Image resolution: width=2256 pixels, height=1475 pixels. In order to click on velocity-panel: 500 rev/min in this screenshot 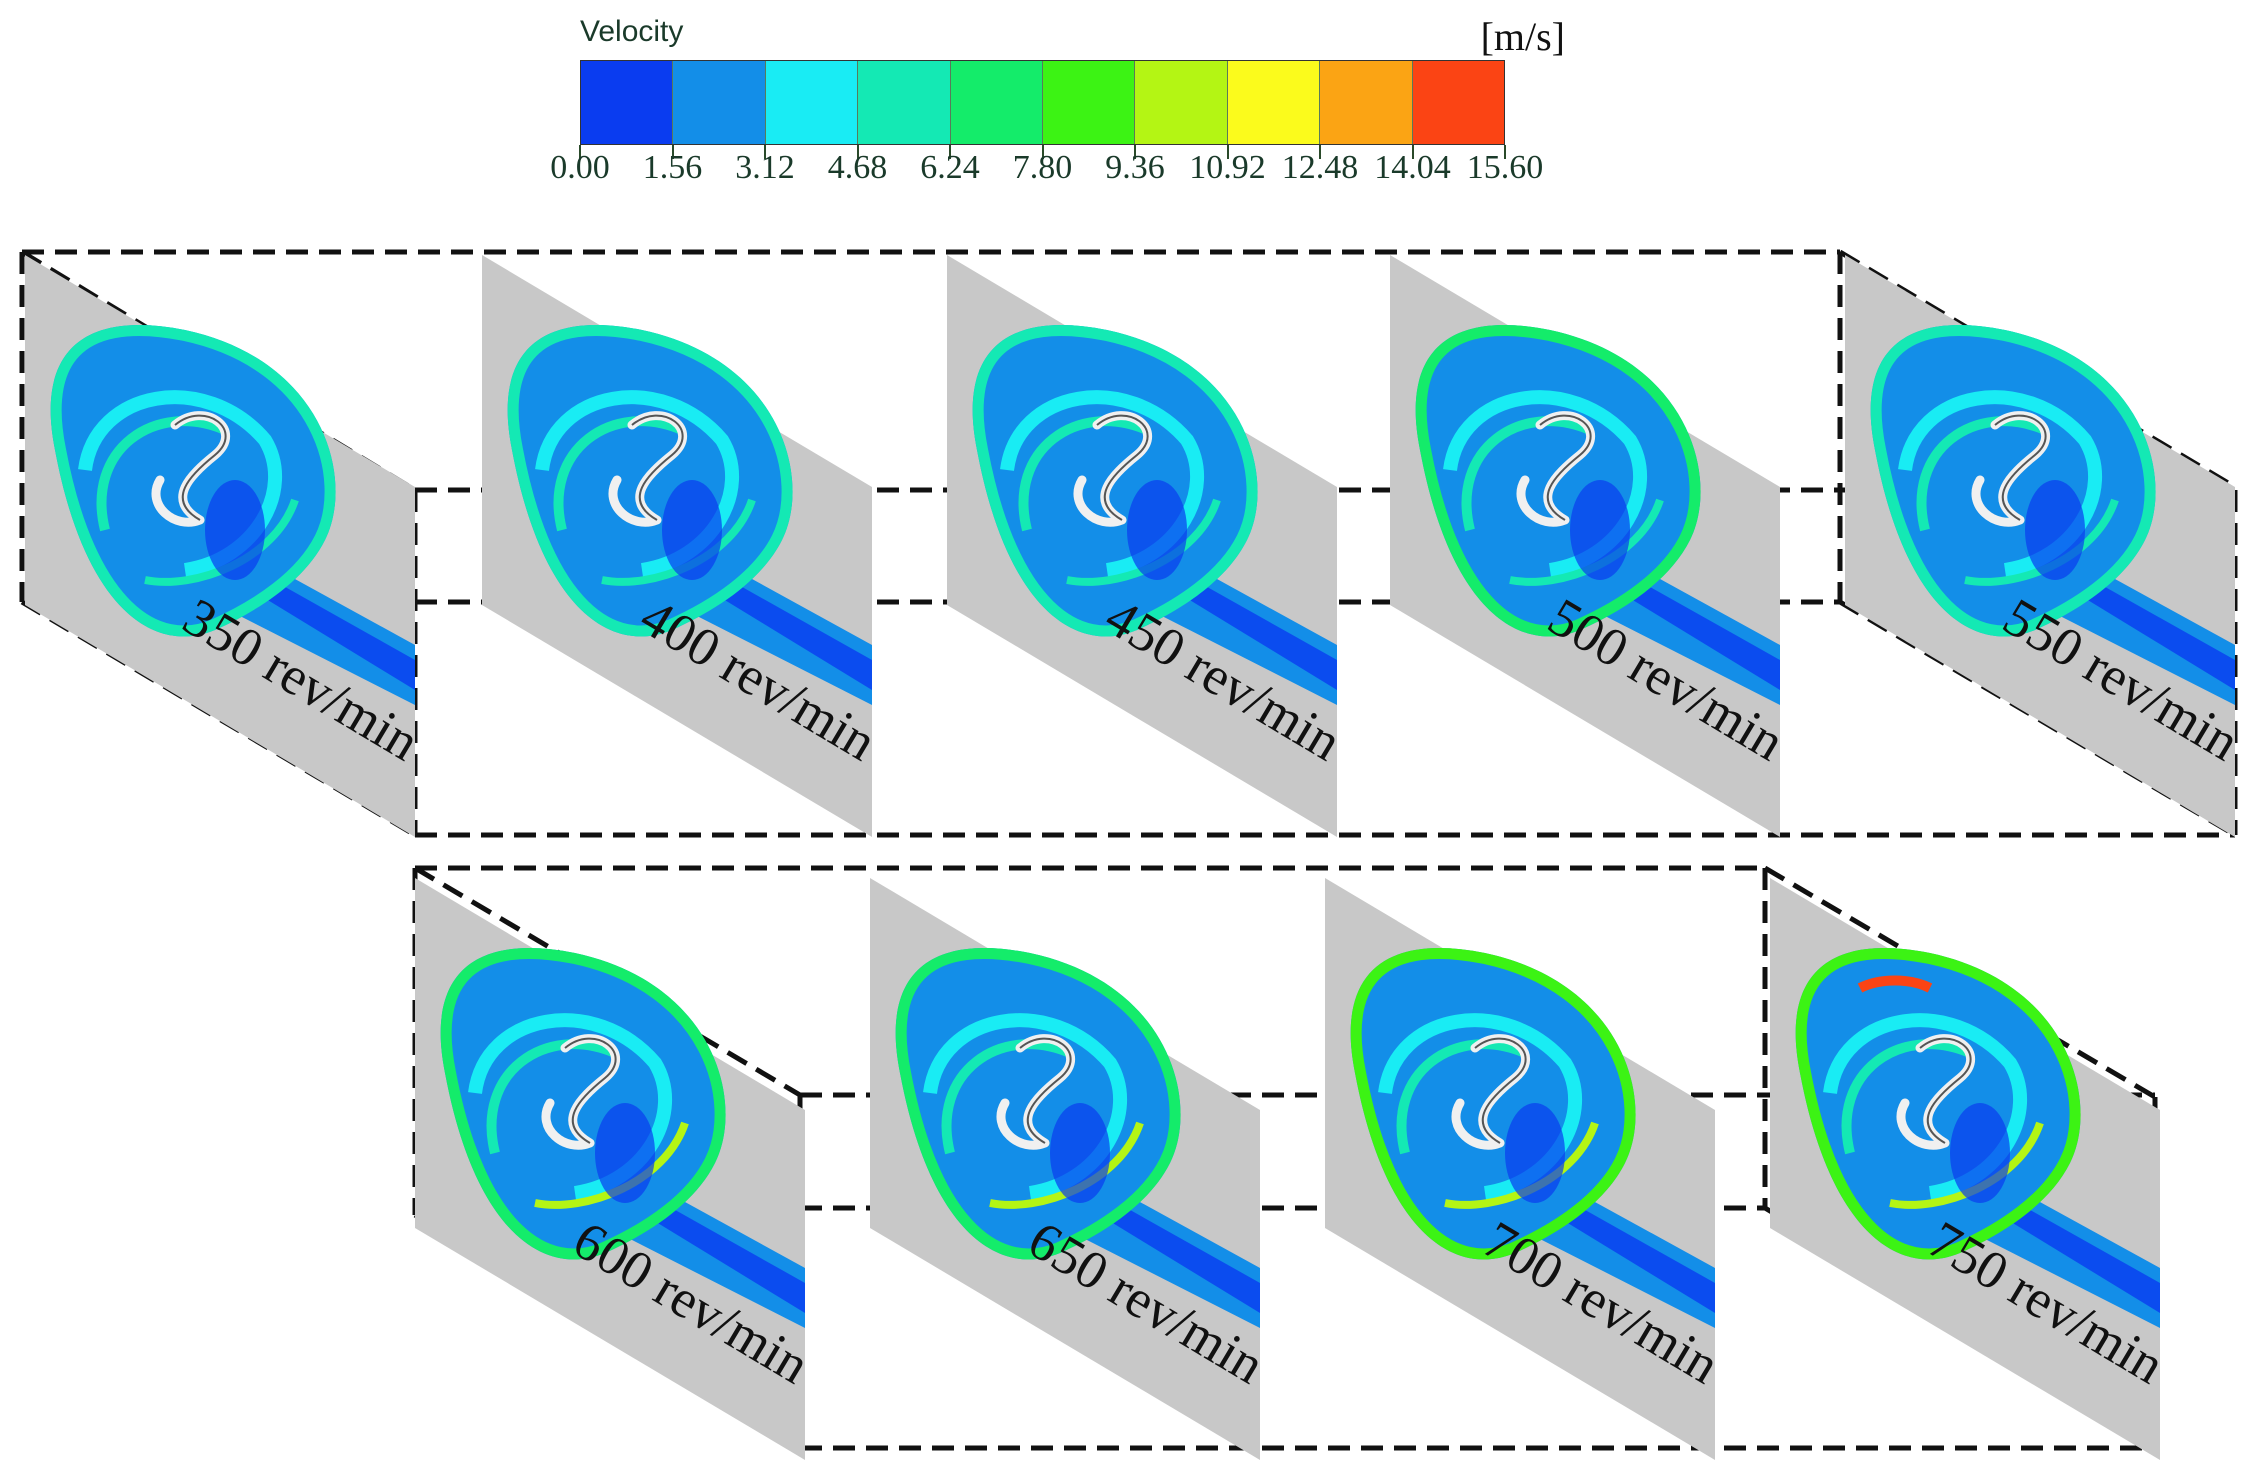, I will do `click(1592, 546)`.